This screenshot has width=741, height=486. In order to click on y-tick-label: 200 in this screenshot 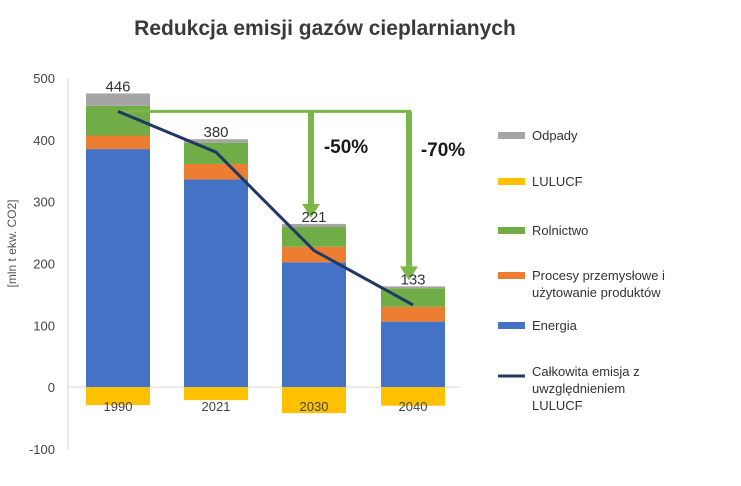, I will do `click(44, 264)`.